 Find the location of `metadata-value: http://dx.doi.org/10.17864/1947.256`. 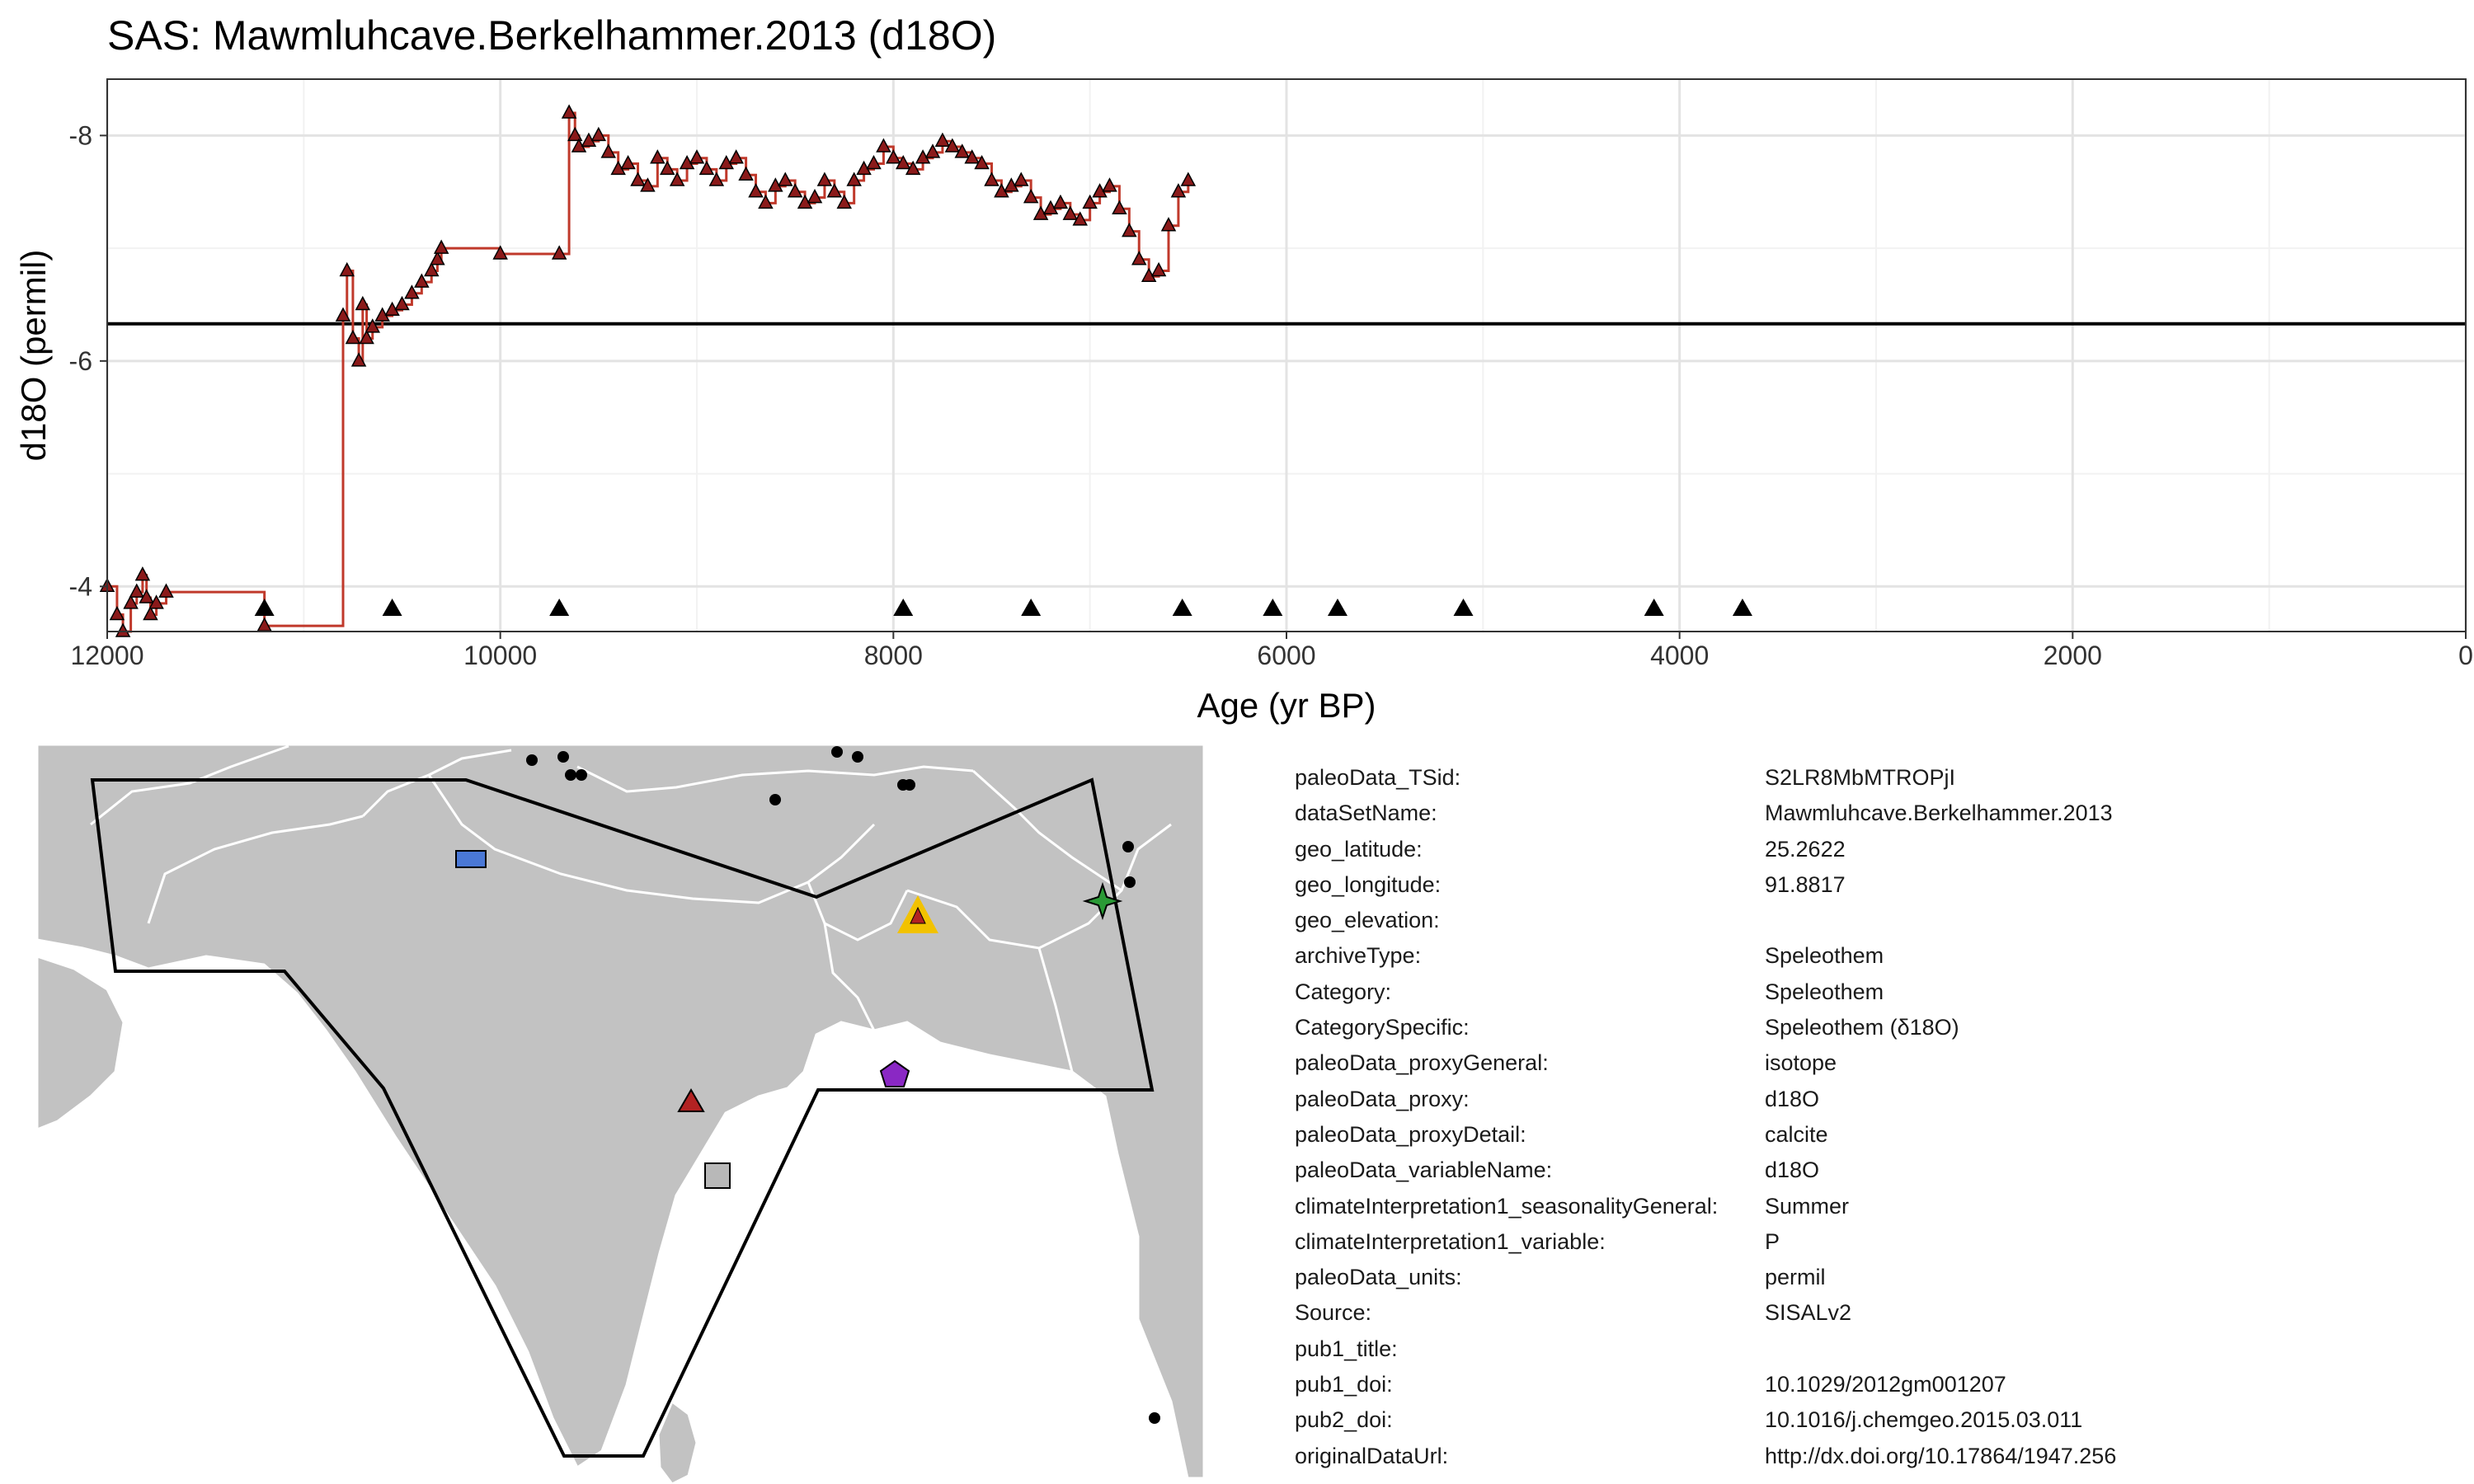

metadata-value: http://dx.doi.org/10.17864/1947.256 is located at coordinates (1941, 1455).